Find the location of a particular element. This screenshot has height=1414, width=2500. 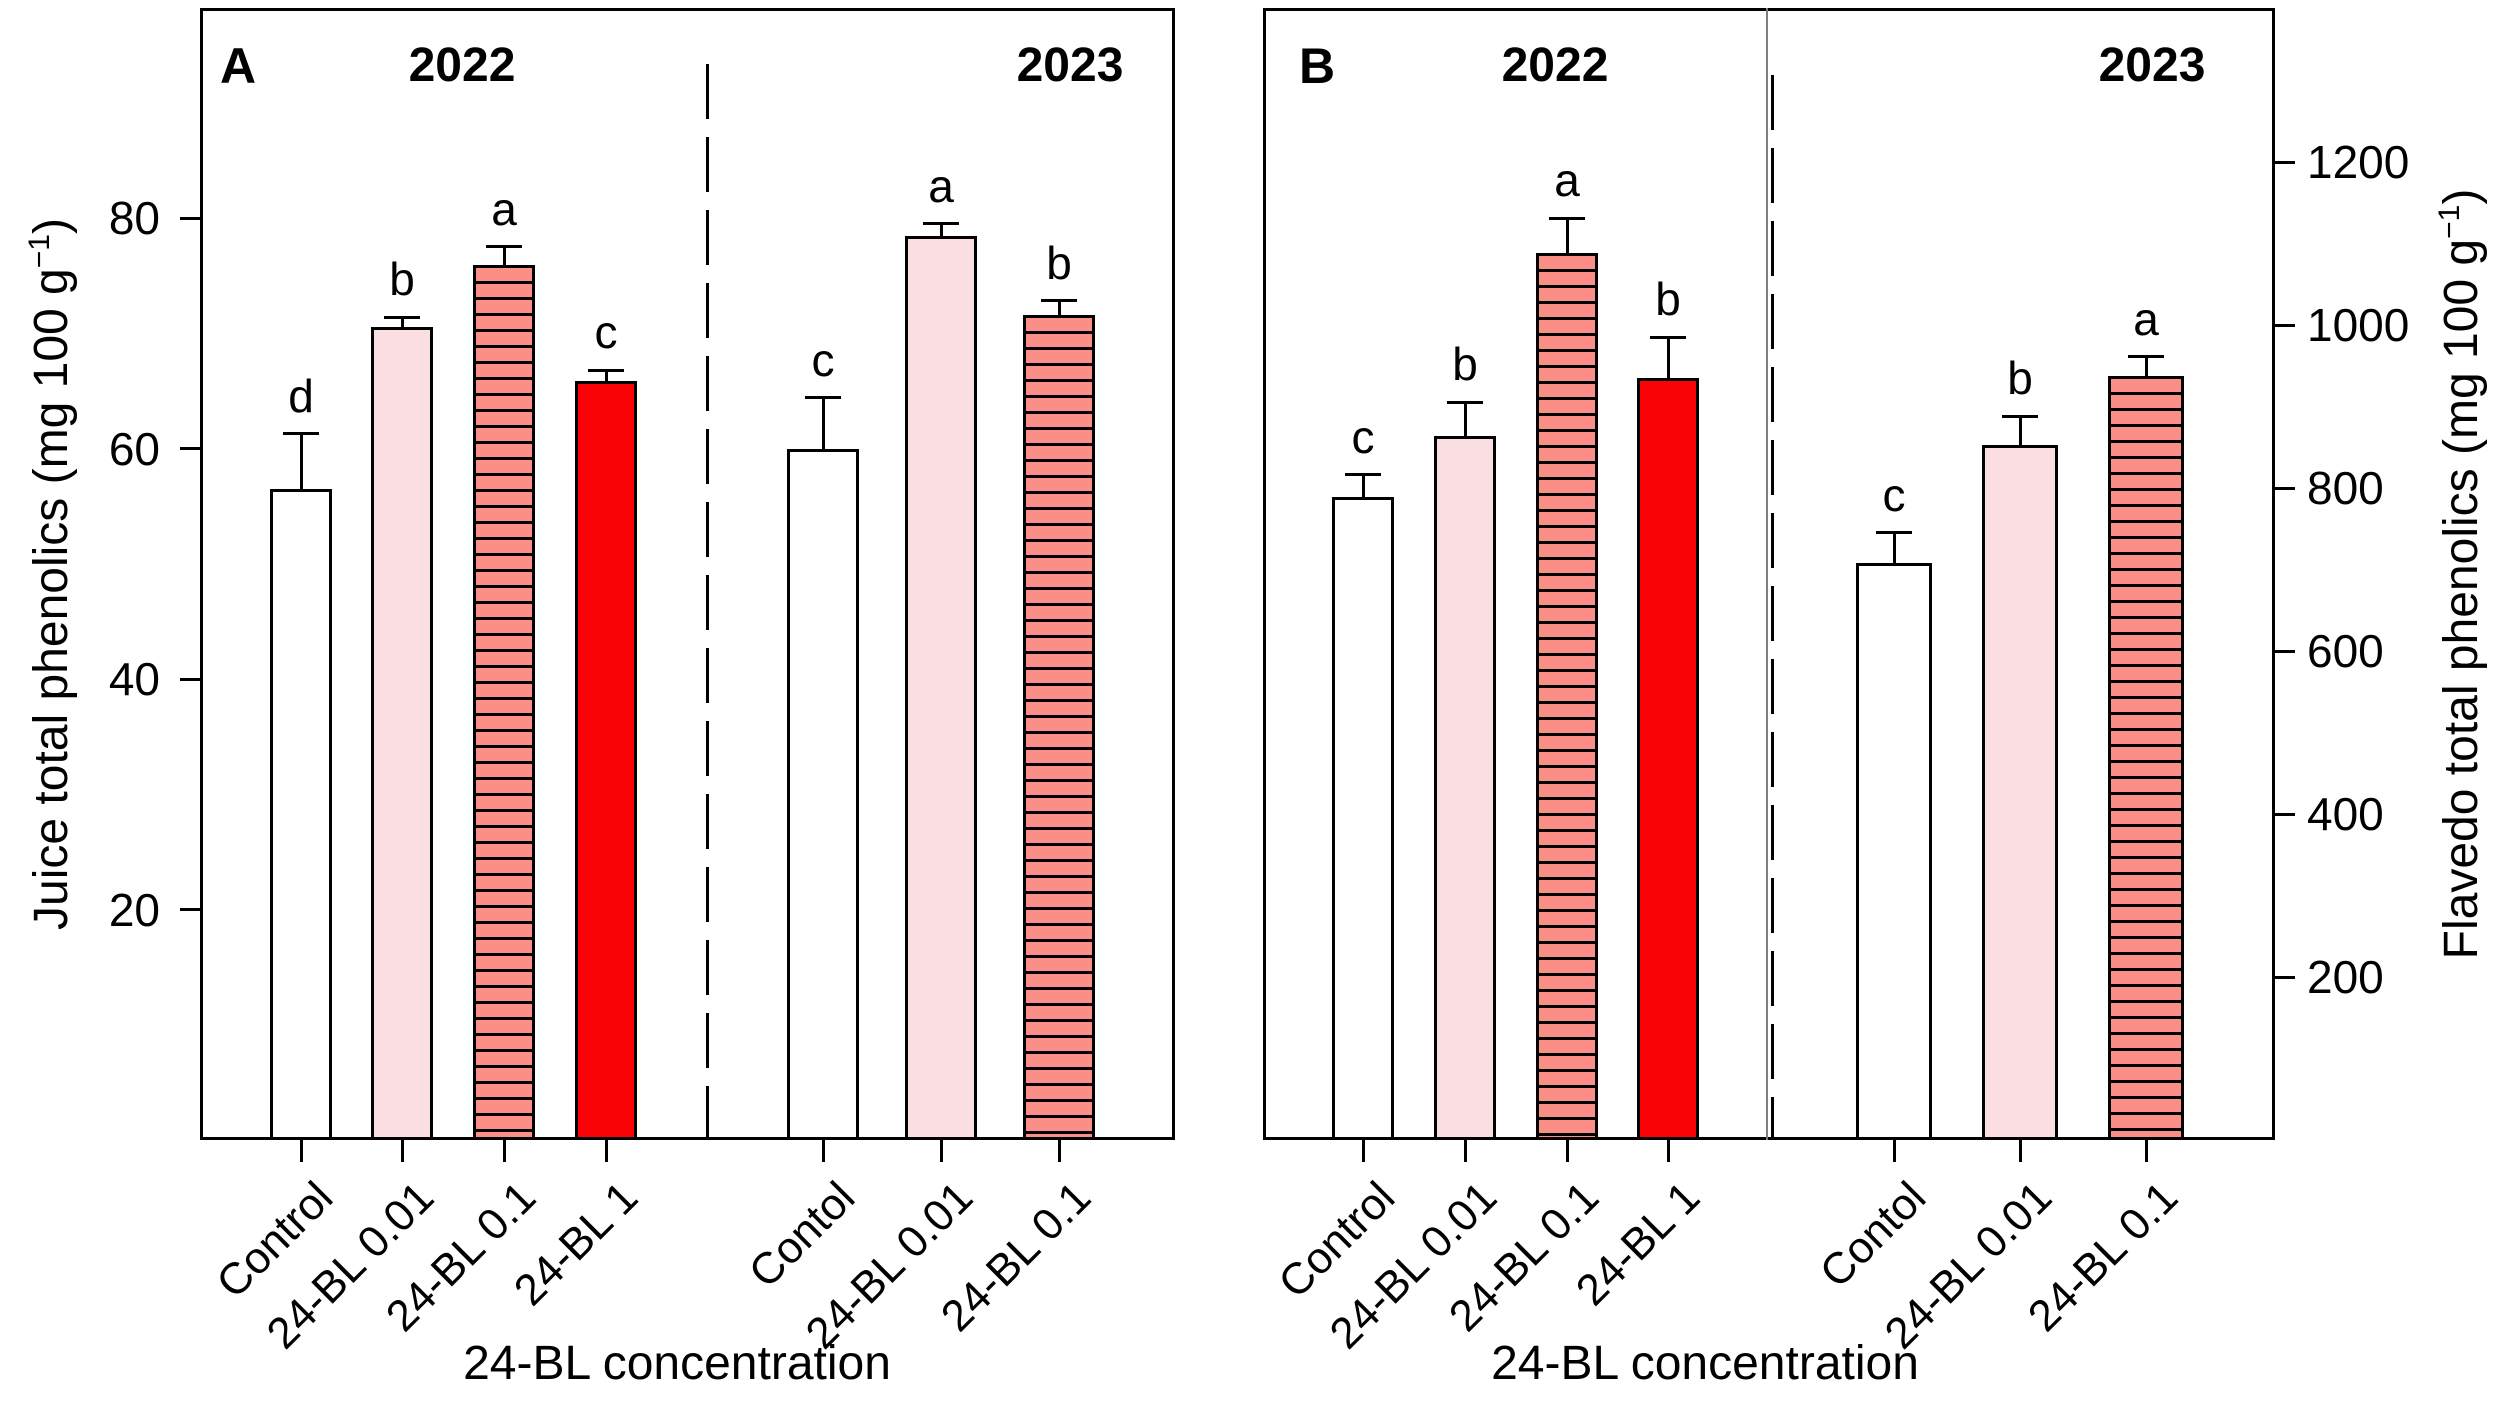

error-bar-a-2022-control is located at coordinates (301, 462).